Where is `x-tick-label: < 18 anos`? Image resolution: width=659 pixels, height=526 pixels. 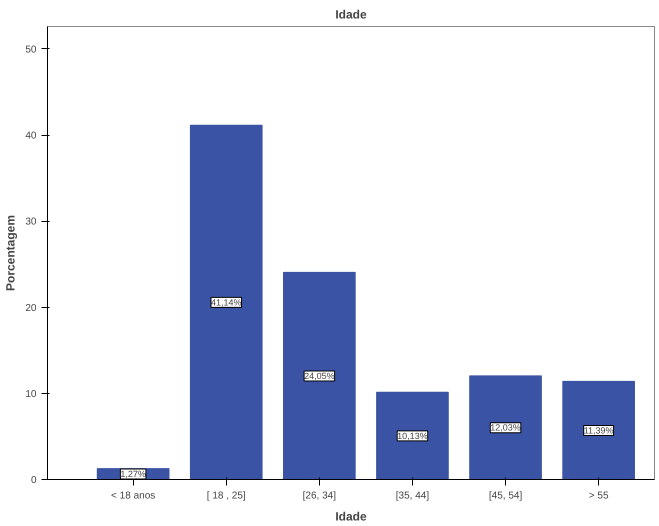
x-tick-label: < 18 anos is located at coordinates (133, 496).